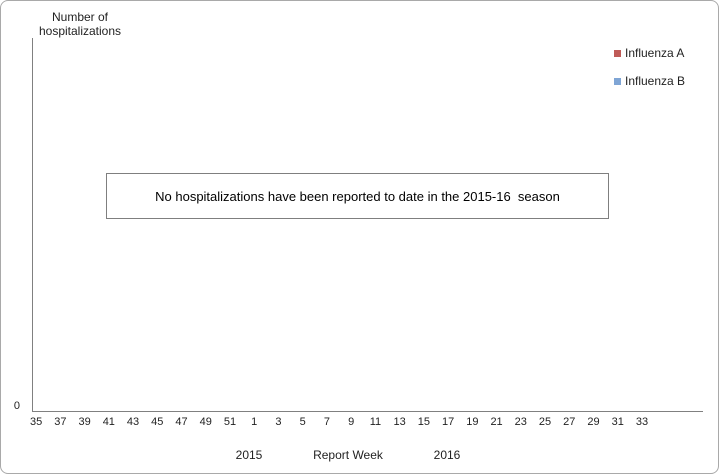 The height and width of the screenshot is (474, 719). Describe the element at coordinates (617, 422) in the screenshot. I see `x-tick-label: 31` at that location.